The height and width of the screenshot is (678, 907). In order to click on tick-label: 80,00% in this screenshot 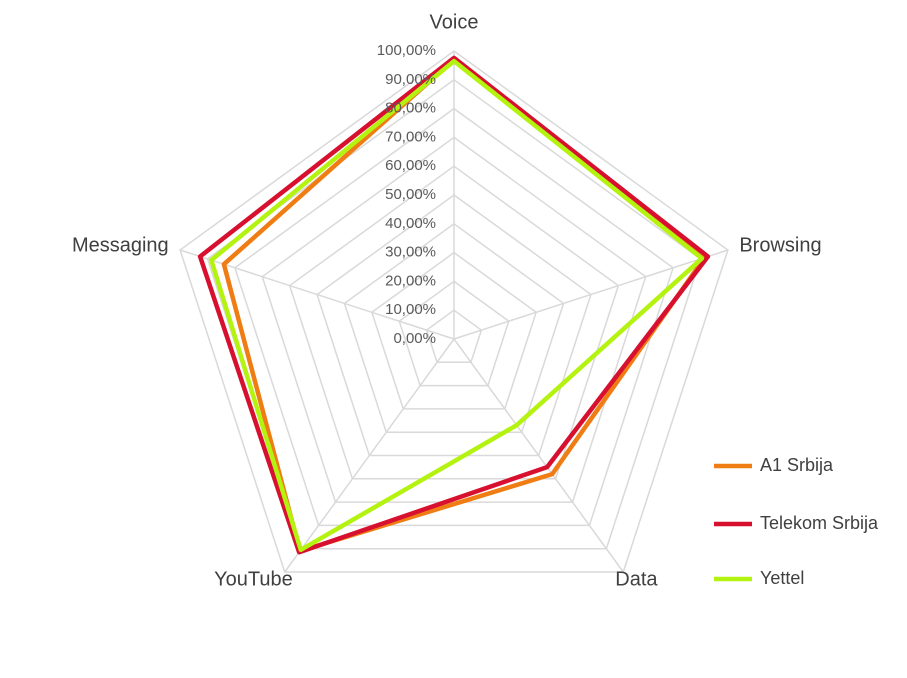, I will do `click(410, 108)`.